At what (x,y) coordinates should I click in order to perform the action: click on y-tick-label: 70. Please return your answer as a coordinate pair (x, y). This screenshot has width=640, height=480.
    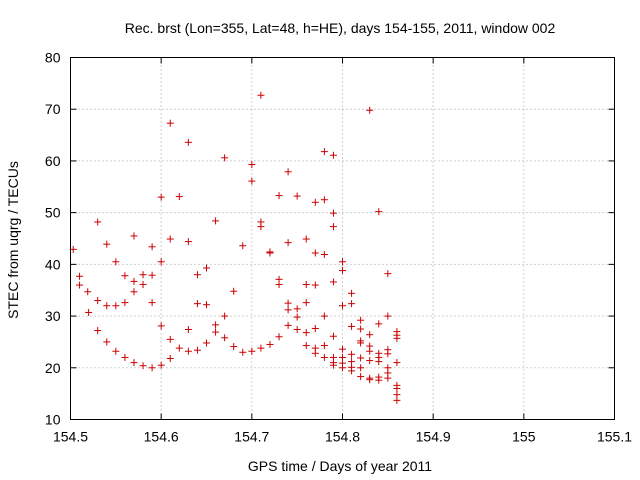
    Looking at the image, I should click on (53, 109).